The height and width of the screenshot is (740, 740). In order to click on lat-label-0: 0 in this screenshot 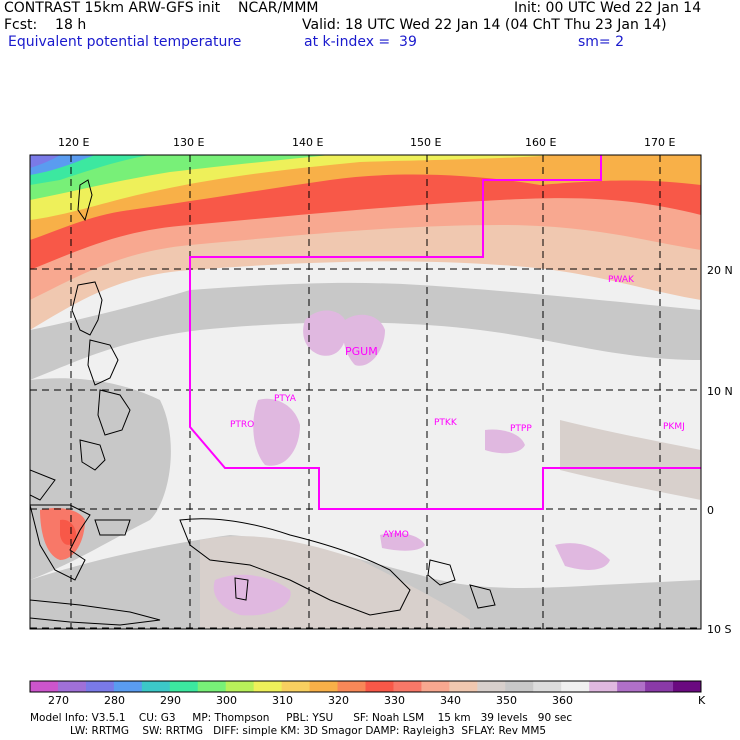, I will do `click(710, 510)`.